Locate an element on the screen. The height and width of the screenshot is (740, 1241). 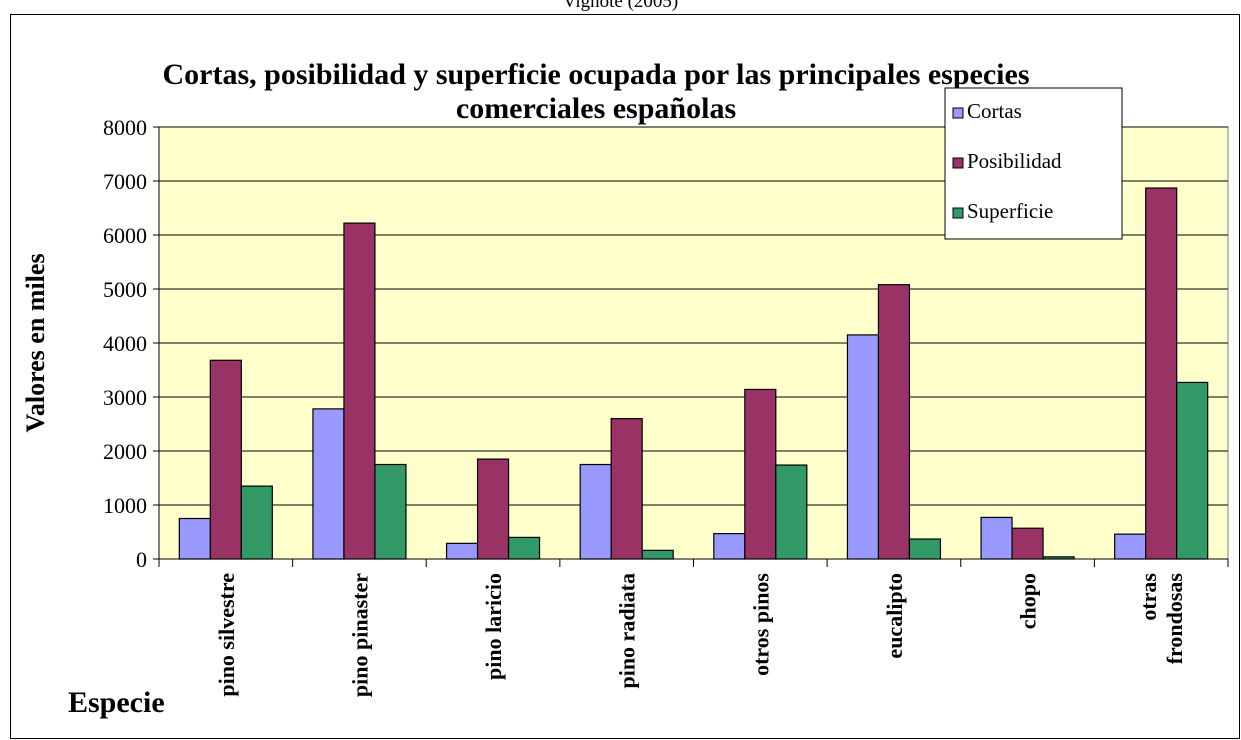
y-tick-label: 7000 is located at coordinates (125, 181).